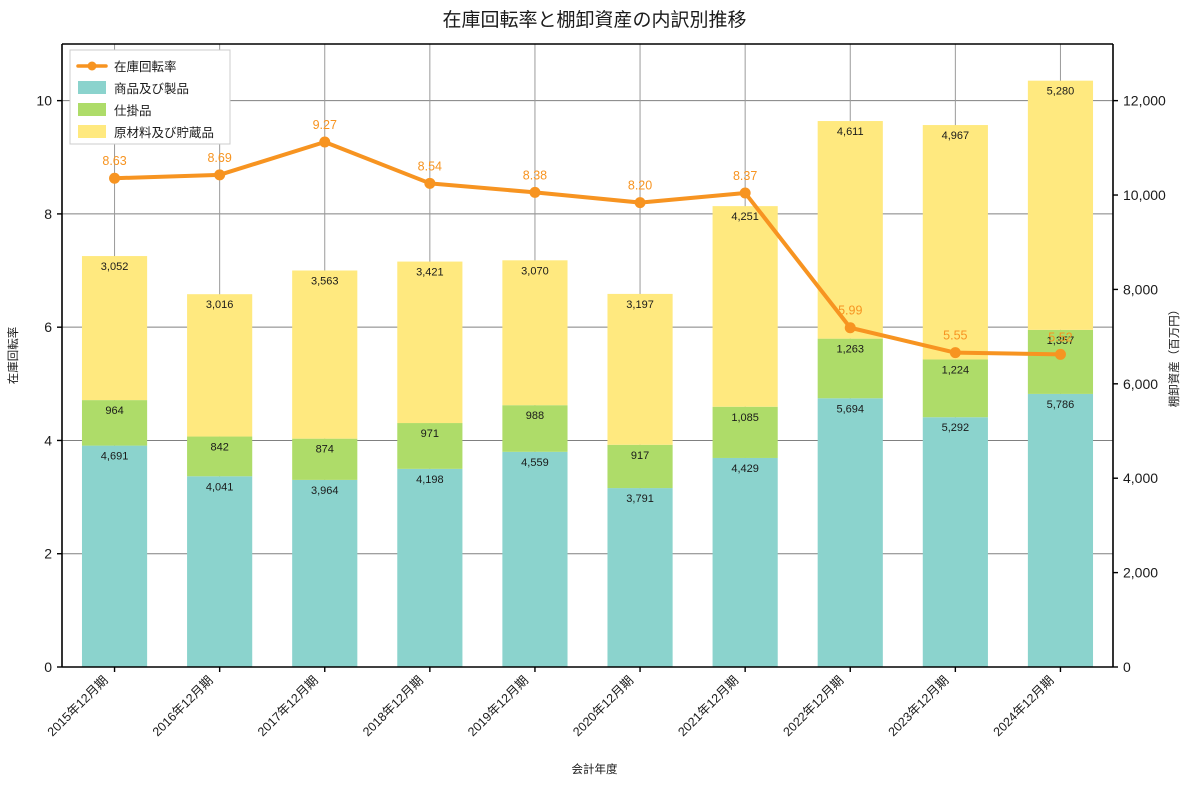  I want to click on bar-value-label: 3,016, so click(220, 305).